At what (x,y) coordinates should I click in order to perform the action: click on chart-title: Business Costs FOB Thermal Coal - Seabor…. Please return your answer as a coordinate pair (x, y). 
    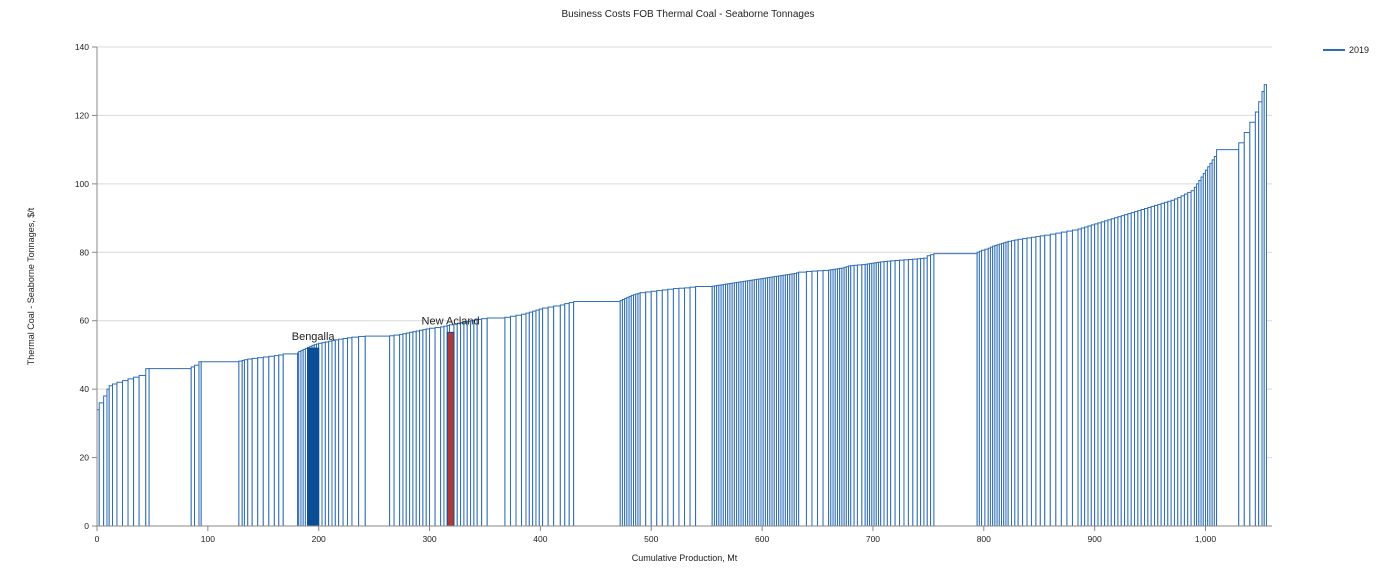
    Looking at the image, I should click on (687, 14).